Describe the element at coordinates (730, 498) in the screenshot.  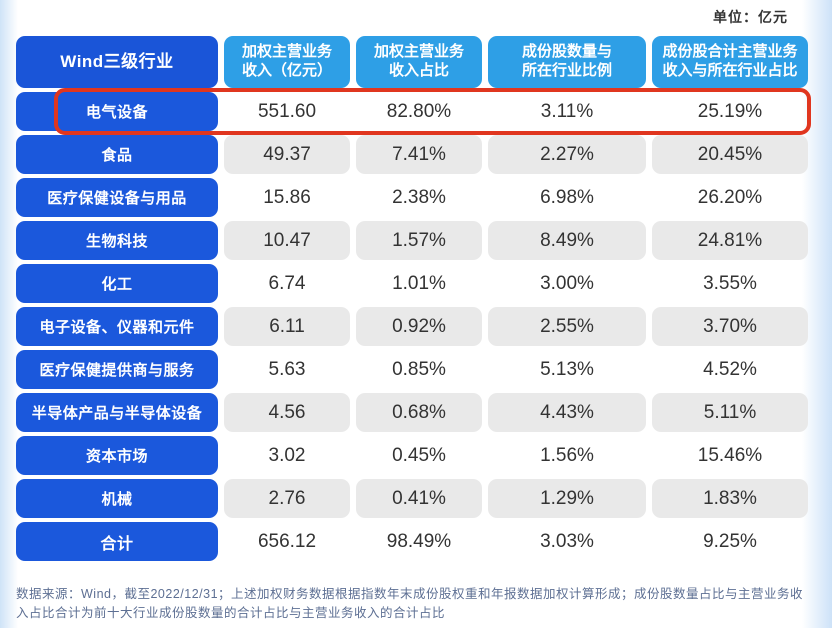
I see `value-cell: 1.83%` at that location.